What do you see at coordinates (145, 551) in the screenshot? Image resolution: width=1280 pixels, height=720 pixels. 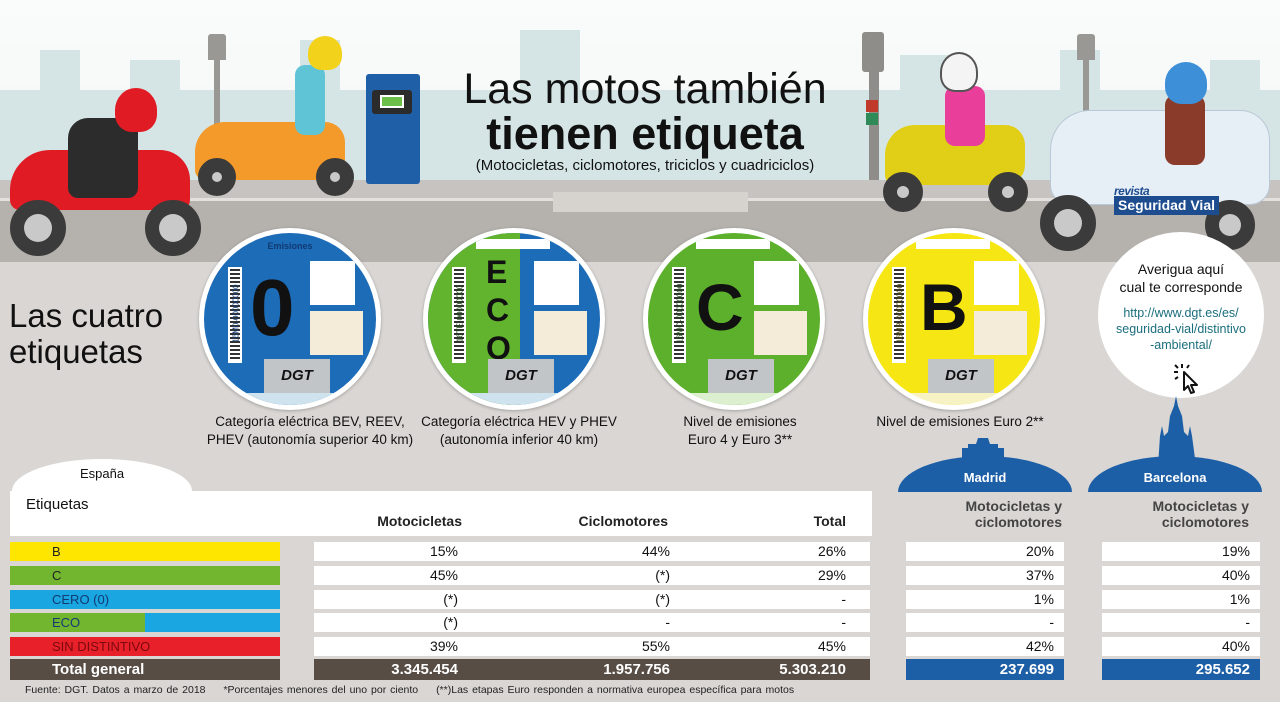 I see `label-bar-b: B` at bounding box center [145, 551].